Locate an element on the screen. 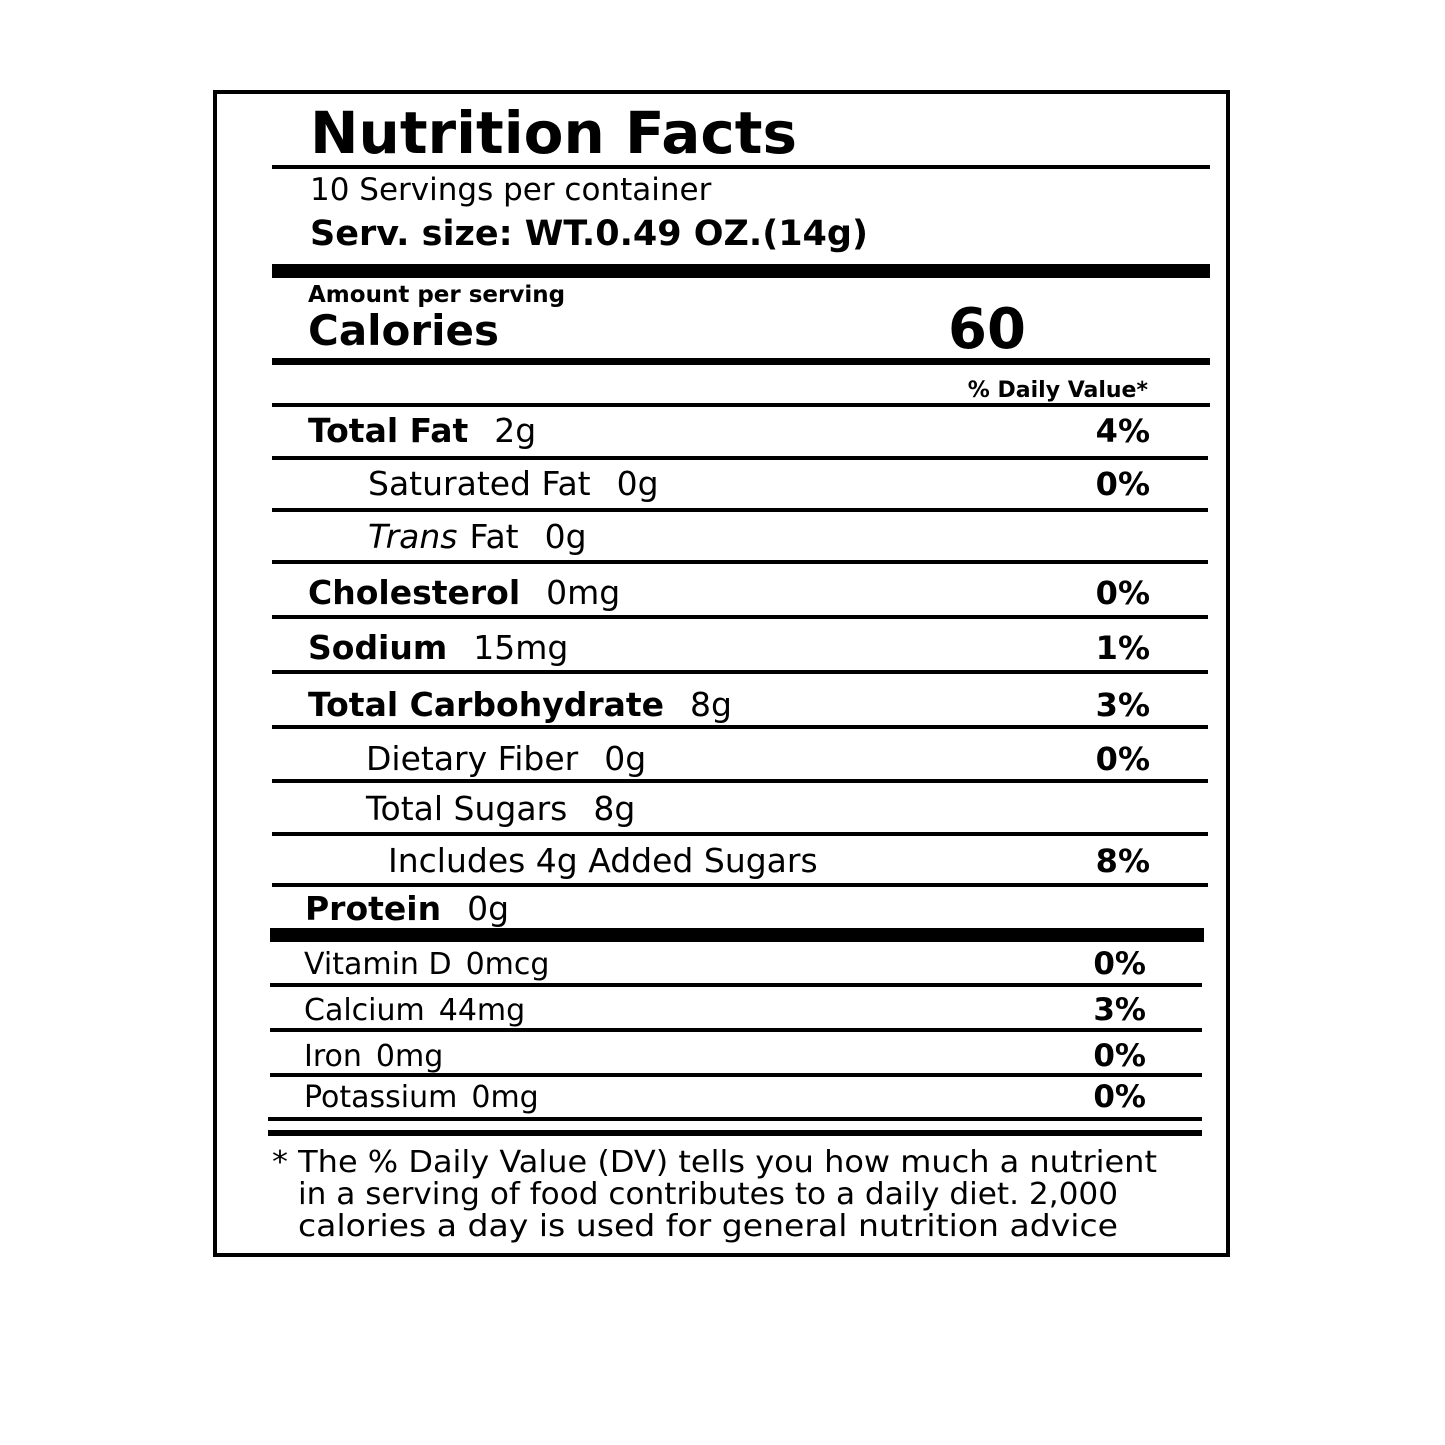 The height and width of the screenshot is (1445, 1445). nutrient-dv: 4% is located at coordinates (1123, 431).